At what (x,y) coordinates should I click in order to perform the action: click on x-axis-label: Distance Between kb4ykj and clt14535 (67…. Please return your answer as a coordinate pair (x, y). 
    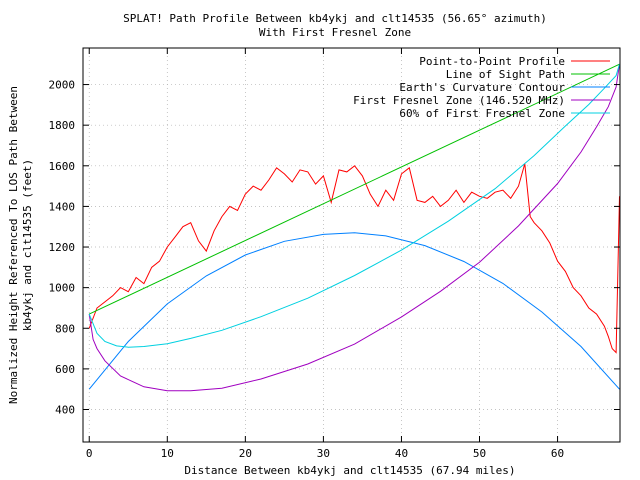
    Looking at the image, I should click on (349, 470).